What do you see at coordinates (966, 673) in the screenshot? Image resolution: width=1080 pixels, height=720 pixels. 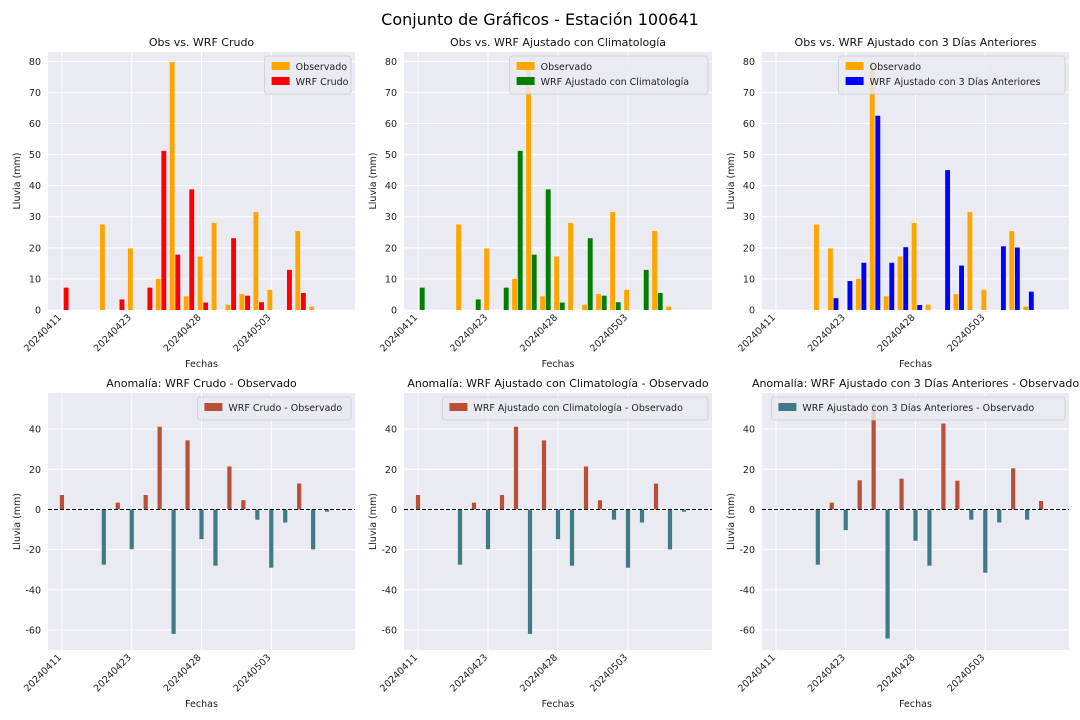 I see `panel-6-xtick-label: 20240503` at bounding box center [966, 673].